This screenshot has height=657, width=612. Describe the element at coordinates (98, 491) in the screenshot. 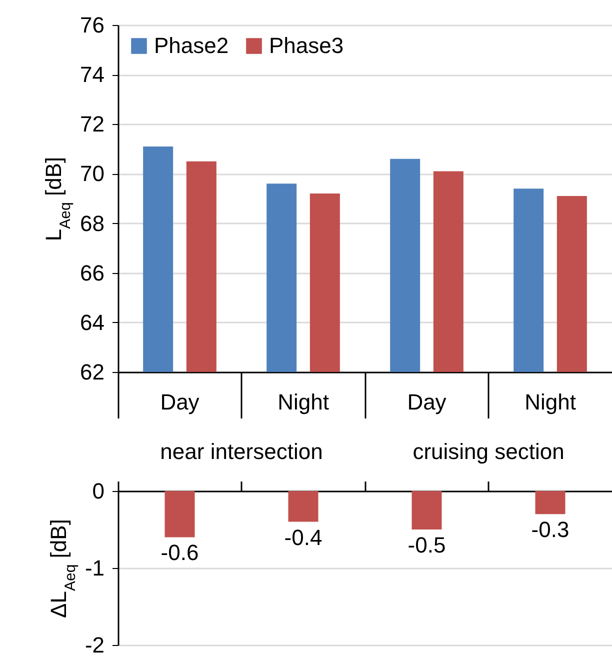

I see `y-tick-label: 0` at that location.